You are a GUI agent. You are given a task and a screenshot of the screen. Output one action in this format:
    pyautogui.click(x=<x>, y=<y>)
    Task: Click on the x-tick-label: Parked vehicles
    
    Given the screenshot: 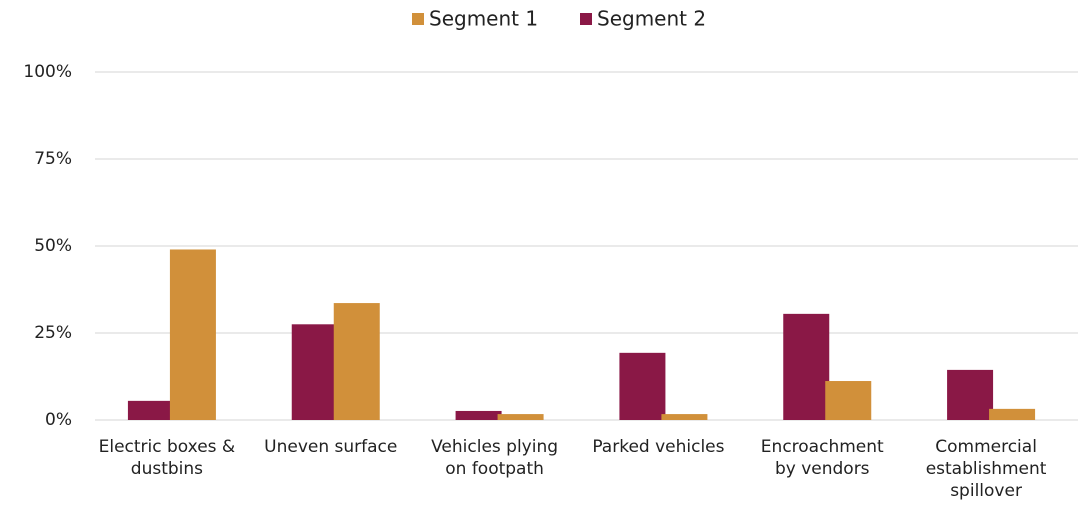 What is the action you would take?
    pyautogui.click(x=658, y=447)
    